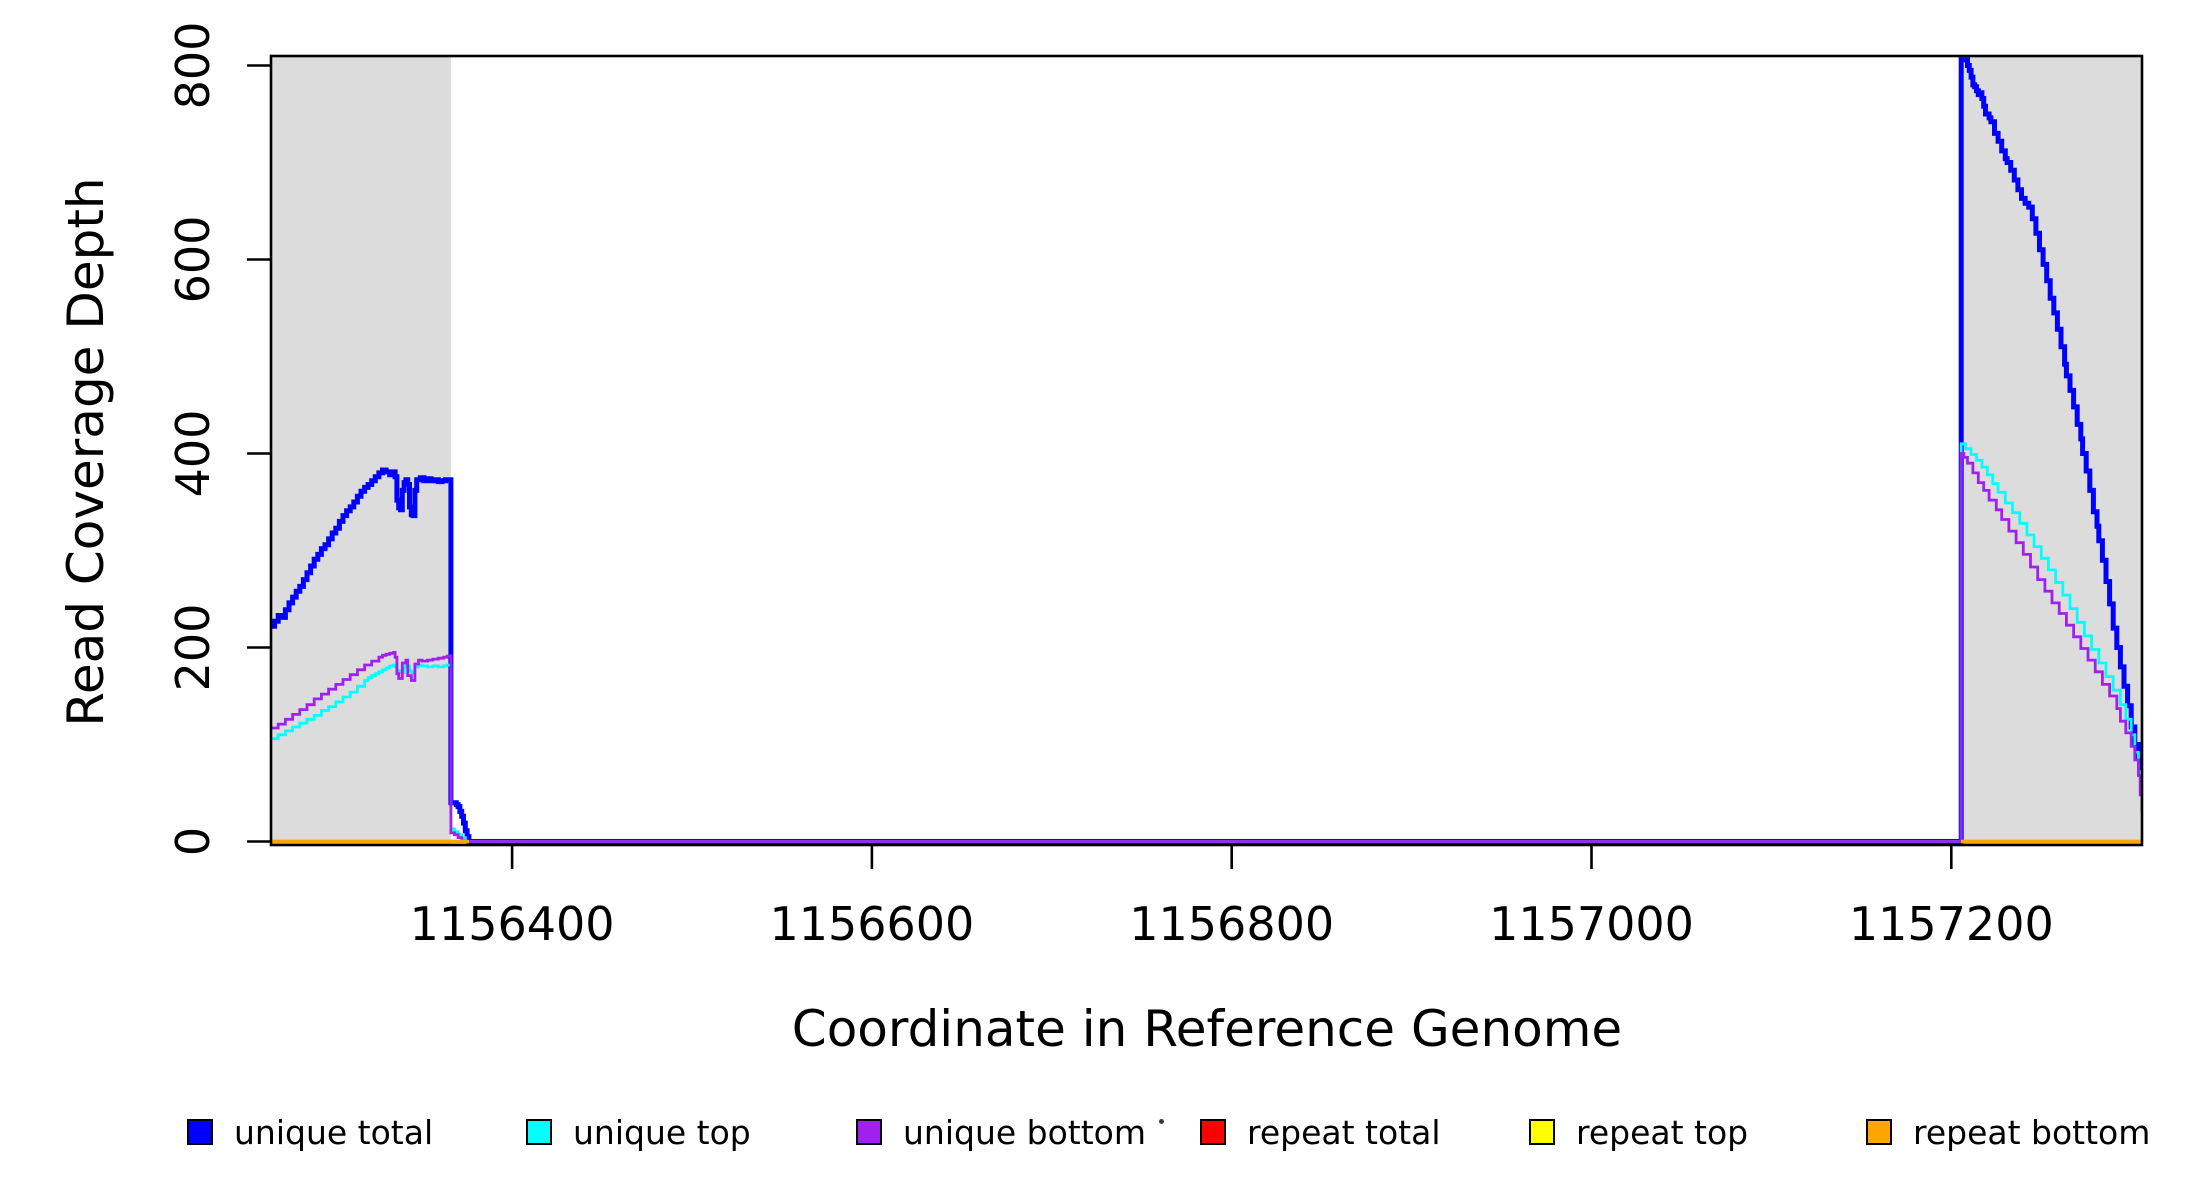 The width and height of the screenshot is (2200, 1200). Describe the element at coordinates (1662, 1132) in the screenshot. I see `legend-label: repeat top` at that location.